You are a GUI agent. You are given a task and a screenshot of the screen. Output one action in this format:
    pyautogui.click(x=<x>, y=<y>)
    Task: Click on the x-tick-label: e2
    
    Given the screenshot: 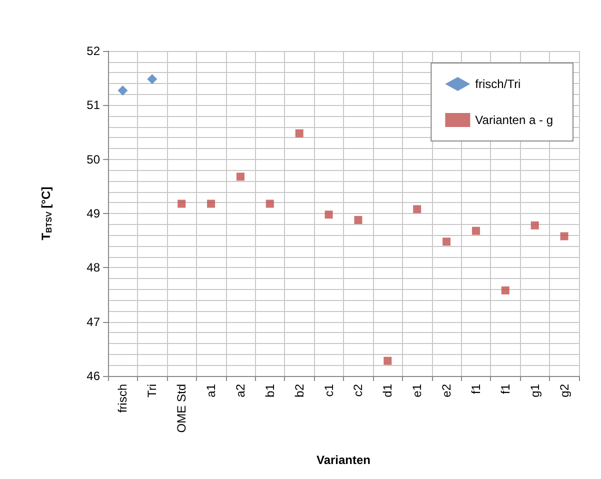 What is the action you would take?
    pyautogui.click(x=447, y=391)
    